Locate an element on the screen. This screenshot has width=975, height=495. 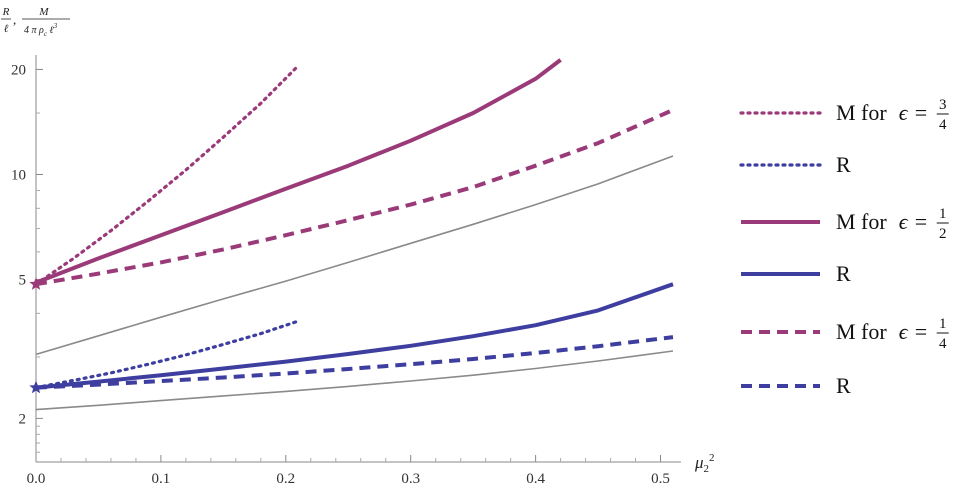
marker-layer is located at coordinates (36, 335).